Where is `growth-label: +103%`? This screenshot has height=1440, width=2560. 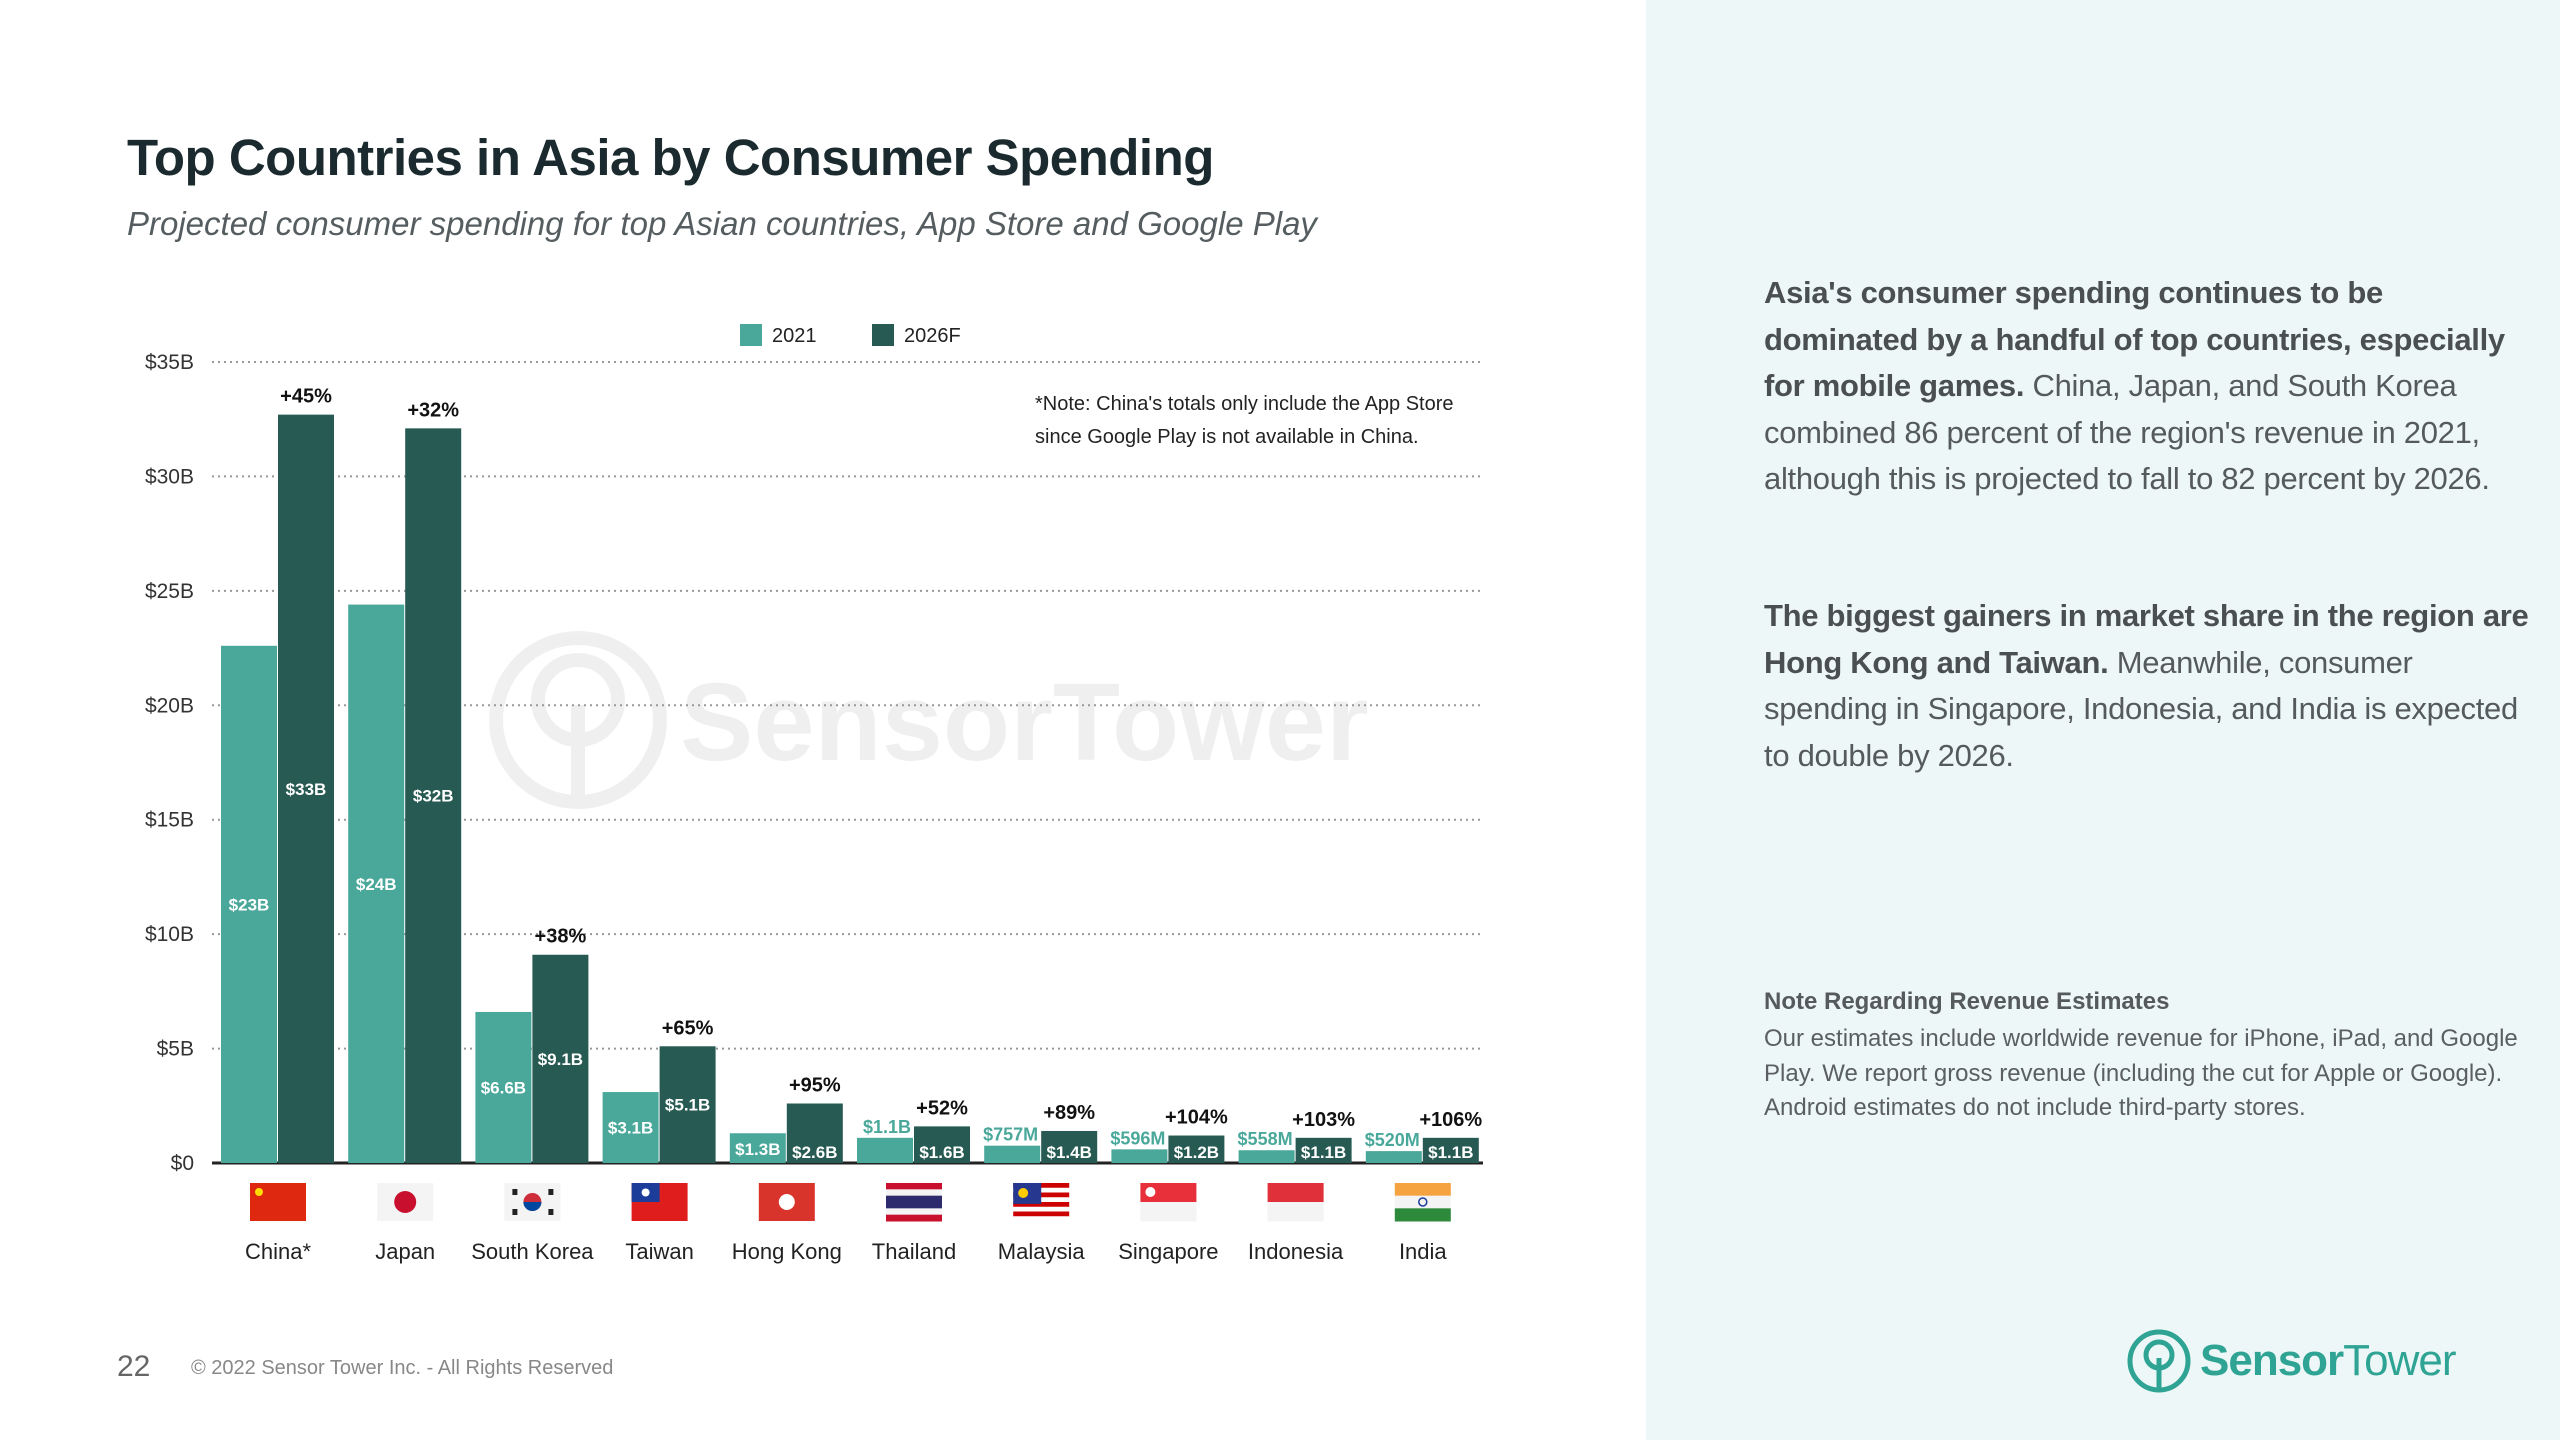 growth-label: +103% is located at coordinates (1323, 1120).